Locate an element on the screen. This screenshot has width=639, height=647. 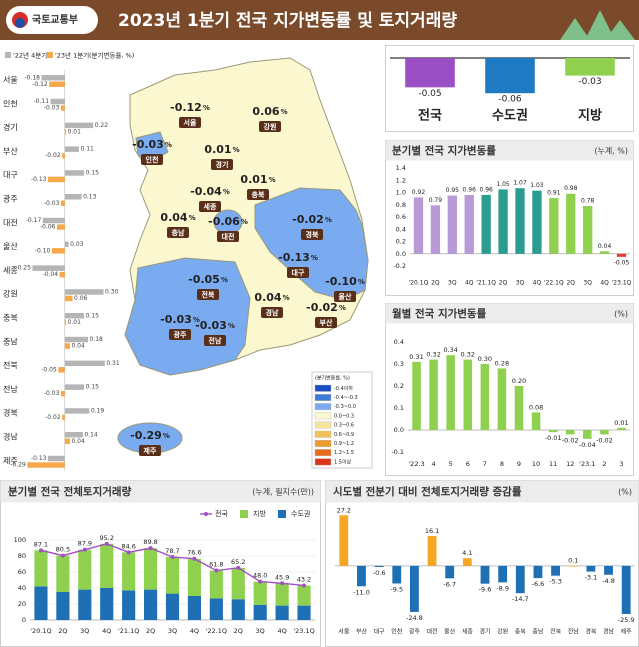
value-label: -9.5 is located at coordinates (396, 590).